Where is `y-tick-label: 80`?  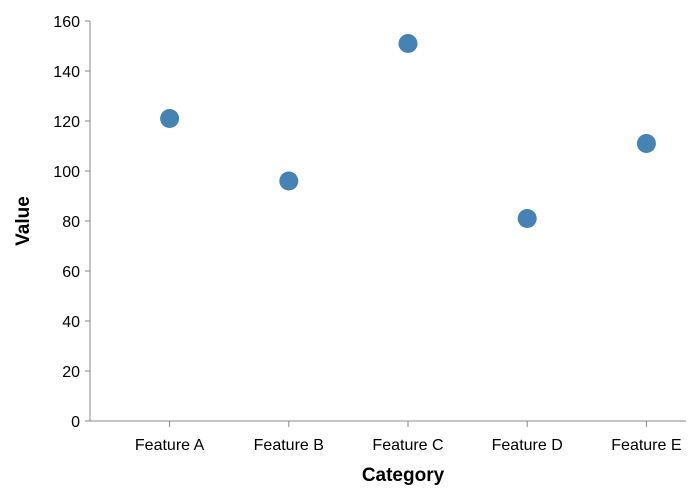
y-tick-label: 80 is located at coordinates (71, 222).